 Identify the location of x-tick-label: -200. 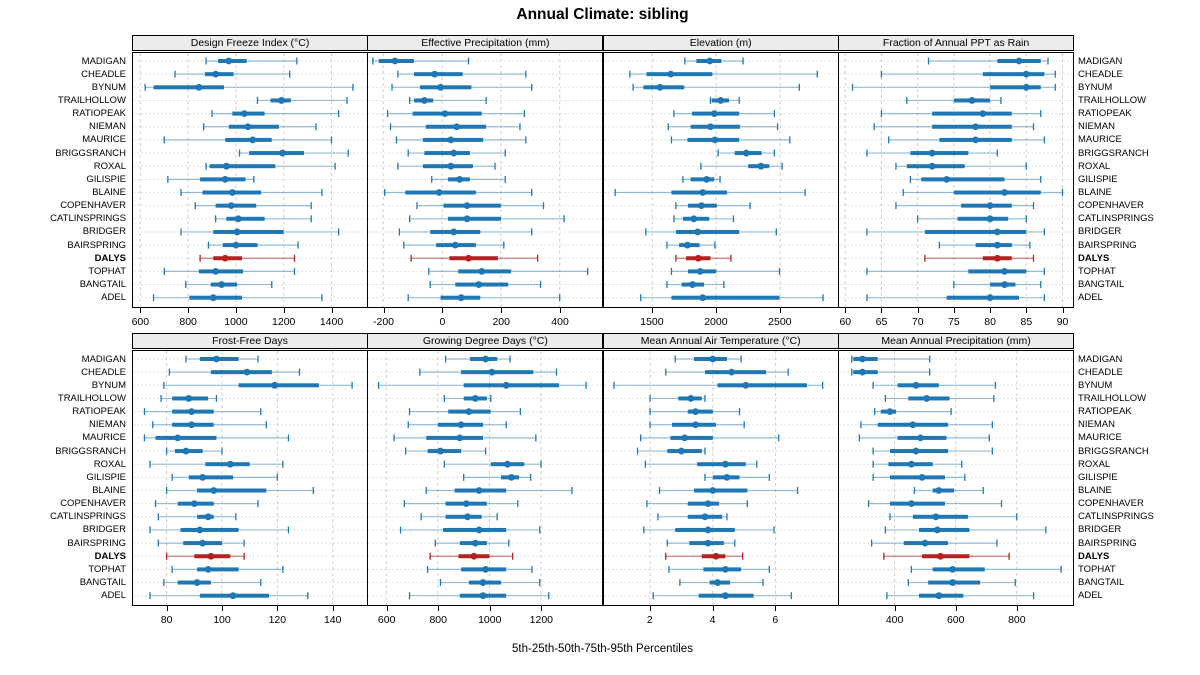
(384, 322).